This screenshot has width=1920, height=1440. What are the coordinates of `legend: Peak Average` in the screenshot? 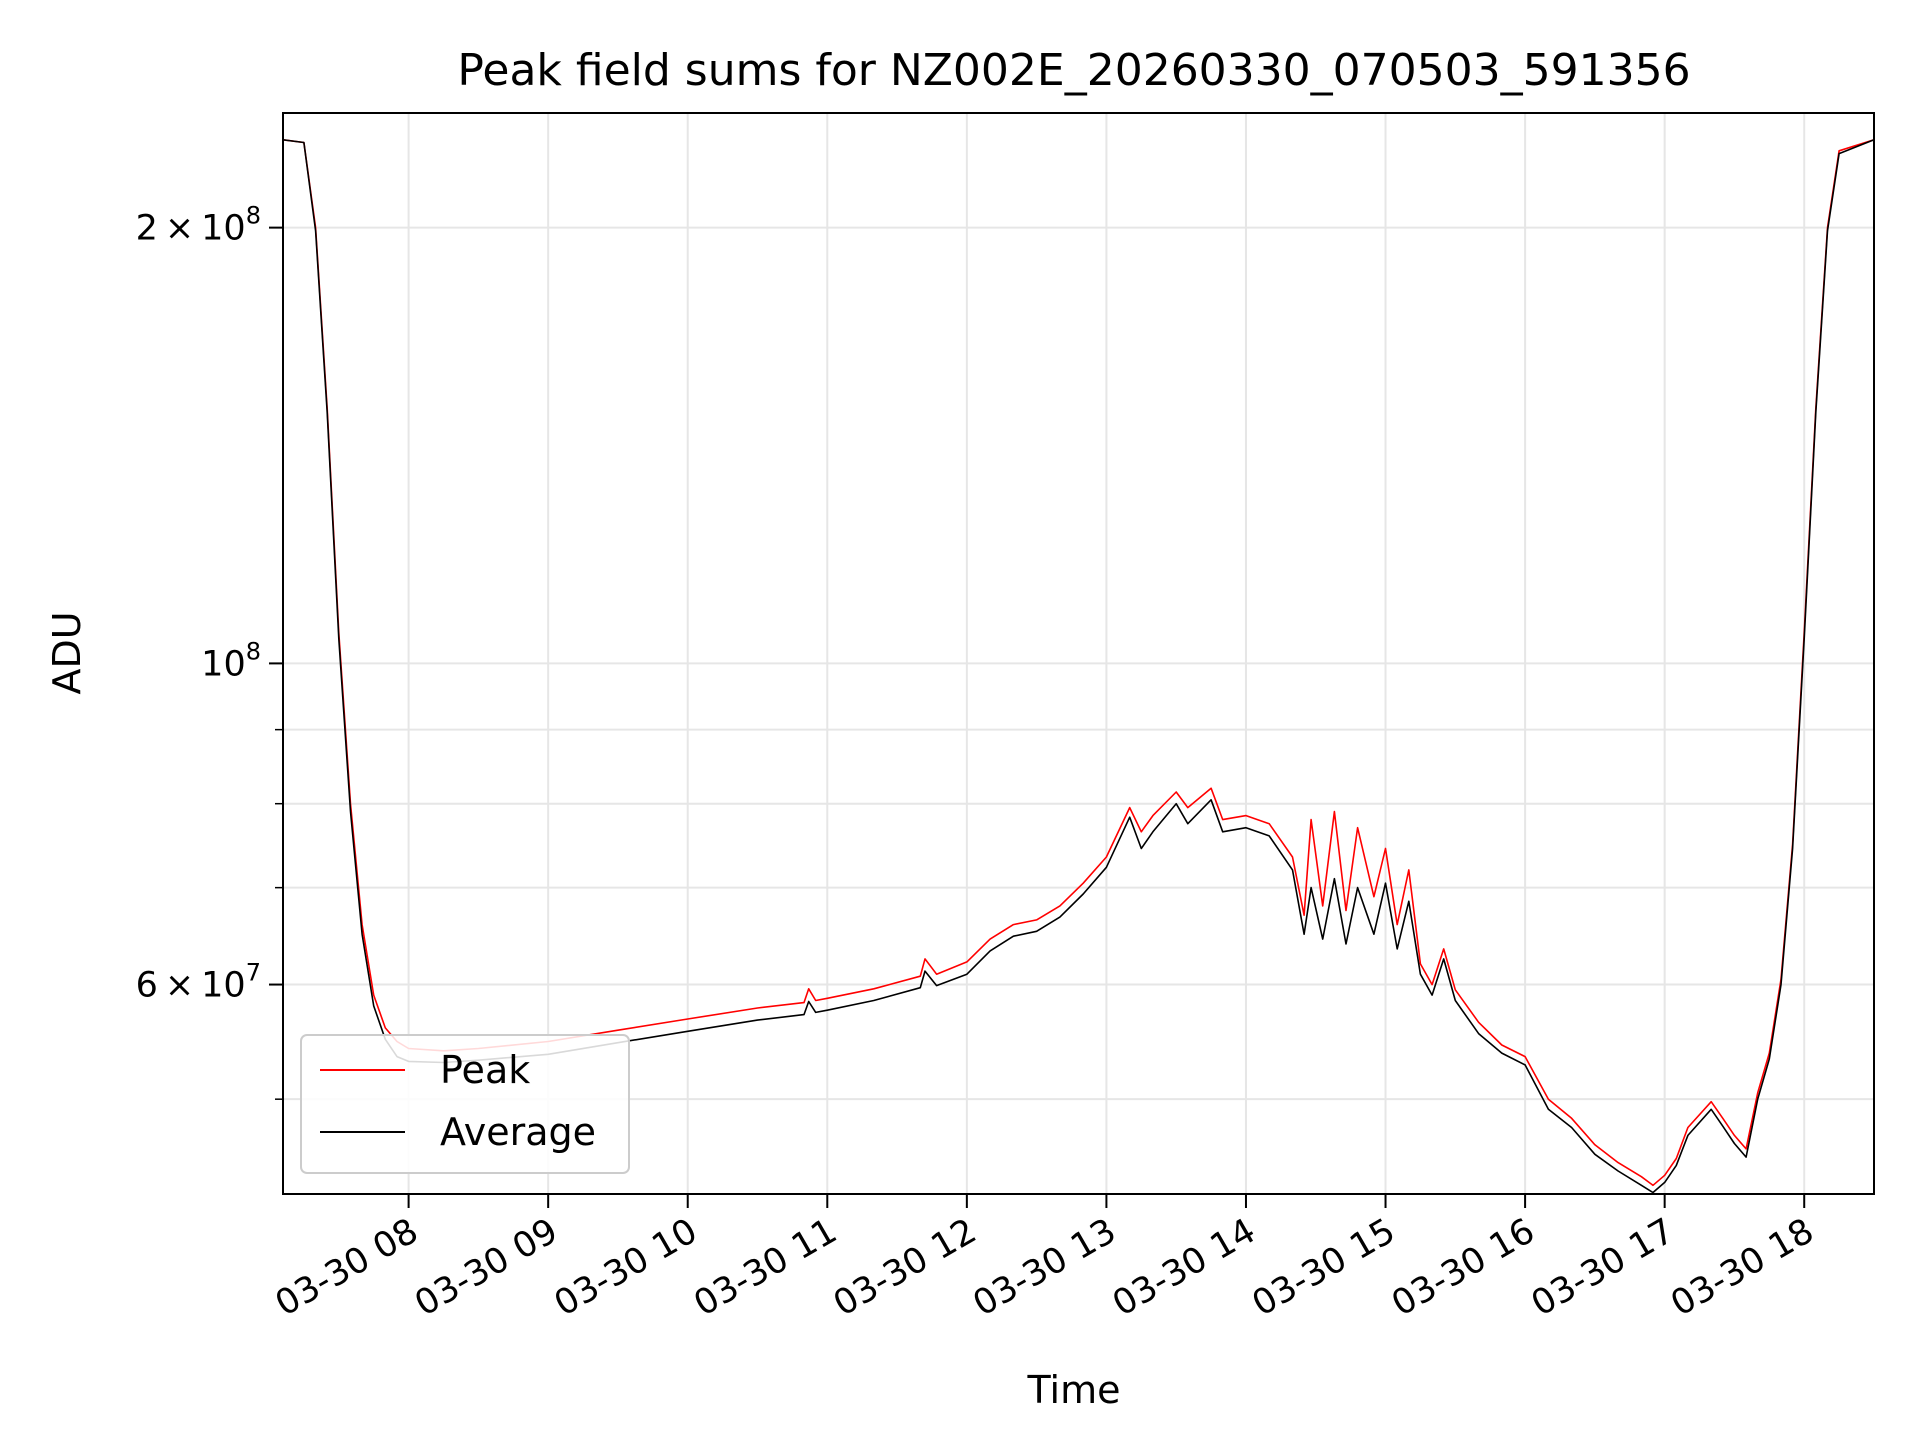 It's located at (465, 1104).